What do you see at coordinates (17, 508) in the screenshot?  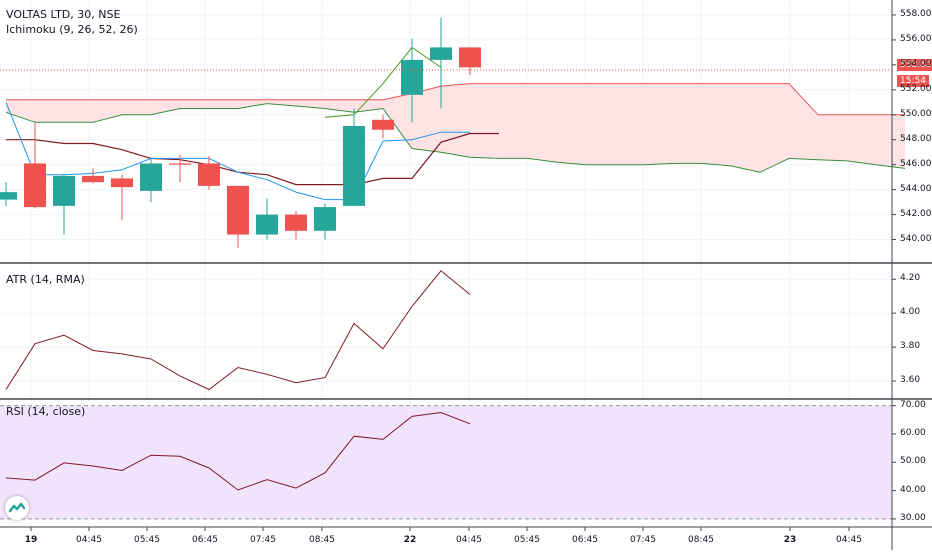 I see `tradingview-logo-icon` at bounding box center [17, 508].